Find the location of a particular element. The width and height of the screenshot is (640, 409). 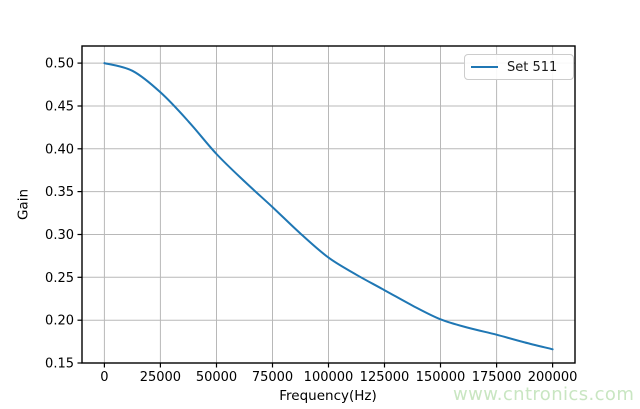

x-tick-label: 150000 is located at coordinates (441, 377).